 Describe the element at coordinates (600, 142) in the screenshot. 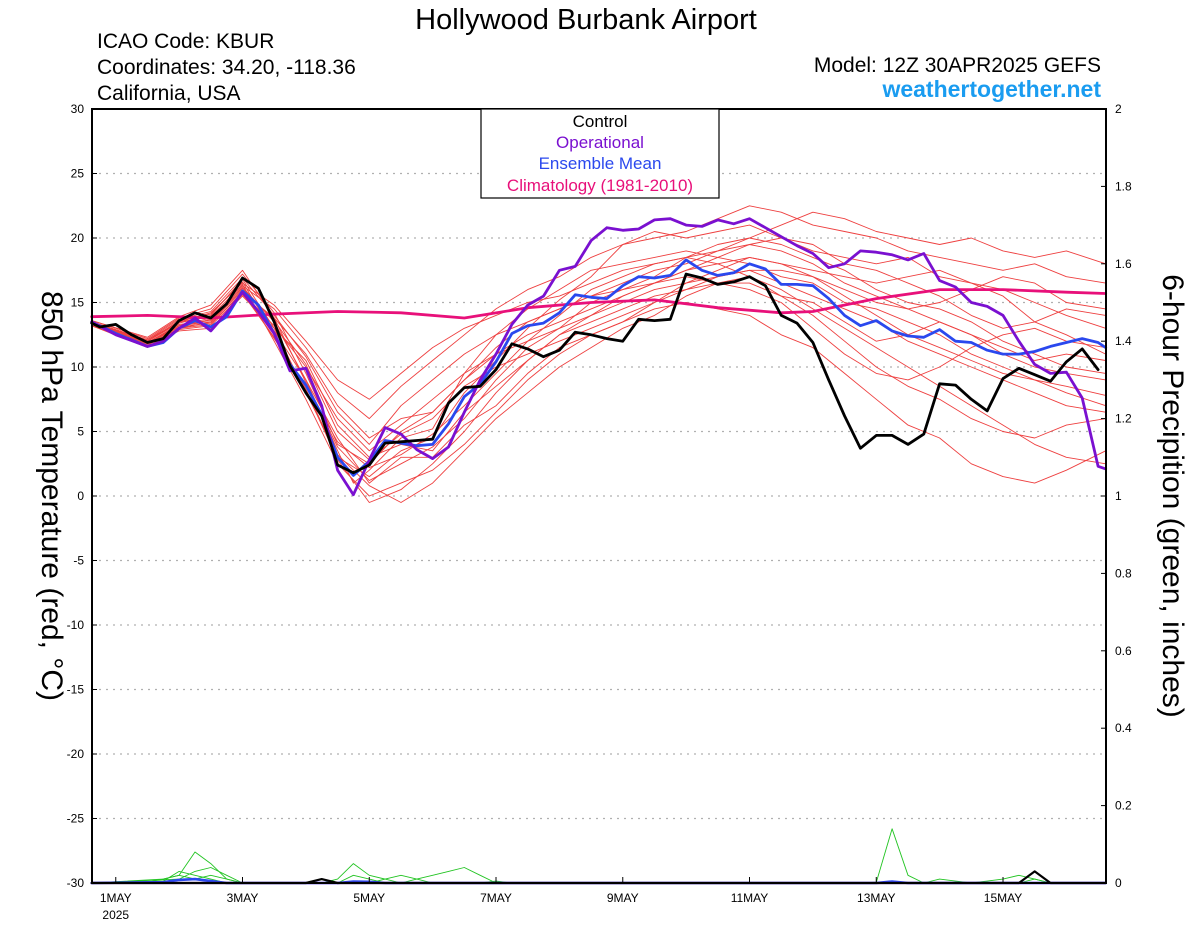

I see `legend-operational: Operational` at that location.